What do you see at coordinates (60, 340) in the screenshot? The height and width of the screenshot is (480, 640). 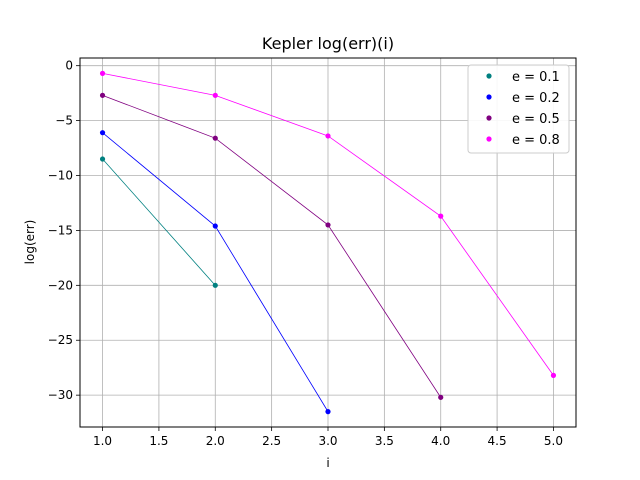 I see `y-tick-label: −25` at bounding box center [60, 340].